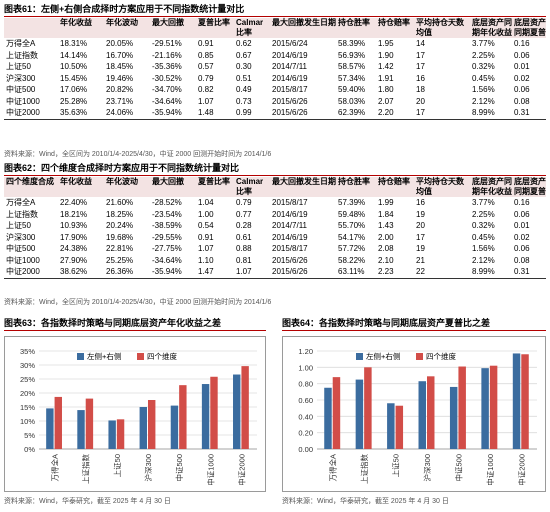  I want to click on x-tick-label: 万得全A, so click(55, 468).